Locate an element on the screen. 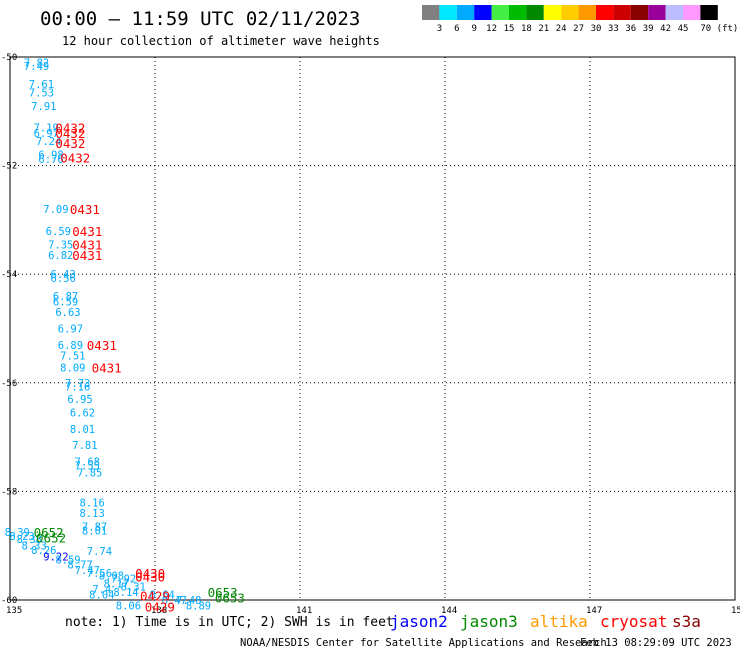  wave-height-value: 7.73 is located at coordinates (77, 384).